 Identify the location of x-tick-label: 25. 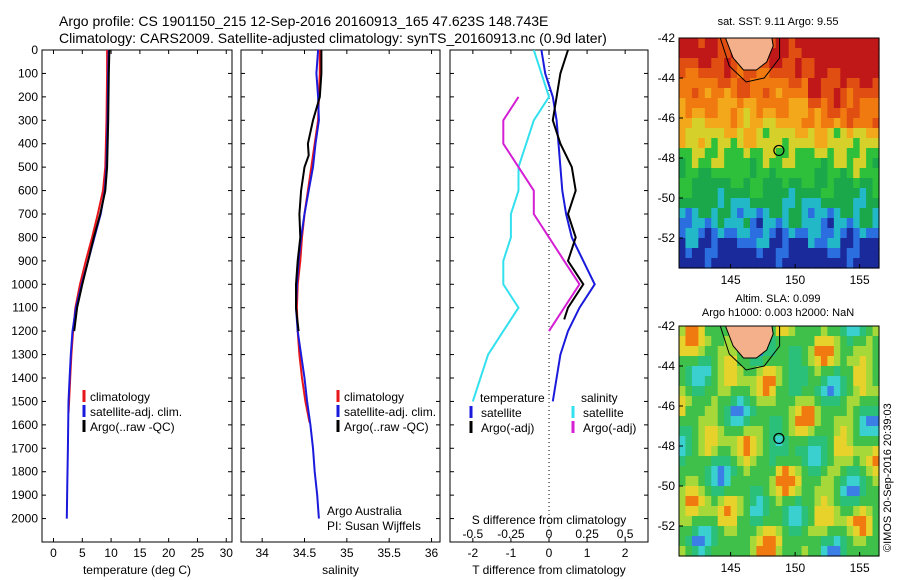
(198, 553).